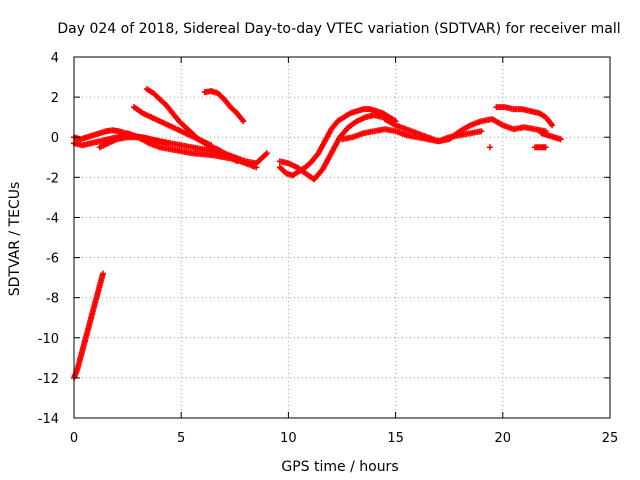 The width and height of the screenshot is (640, 480). What do you see at coordinates (55, 58) in the screenshot?
I see `y-tick-label: 4` at bounding box center [55, 58].